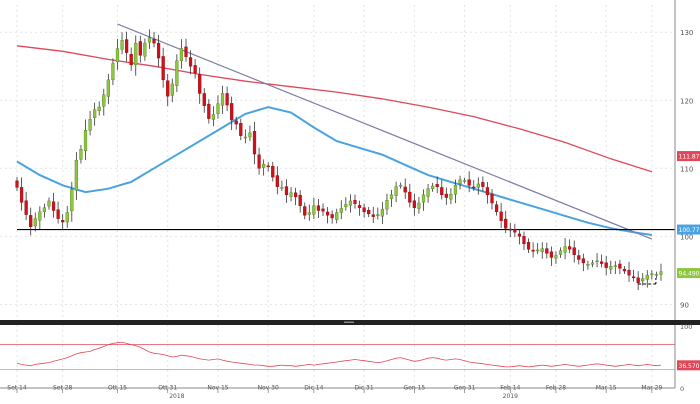 This screenshot has width=700, height=404. I want to click on value-tag-label: 100.7758, so click(689, 230).